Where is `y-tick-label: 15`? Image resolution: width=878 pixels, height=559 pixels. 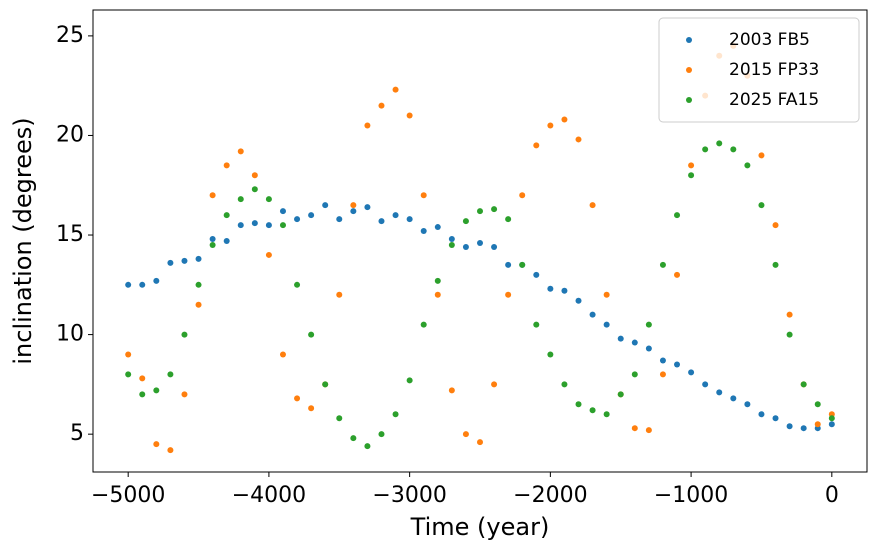
y-tick-label: 15 is located at coordinates (70, 234).